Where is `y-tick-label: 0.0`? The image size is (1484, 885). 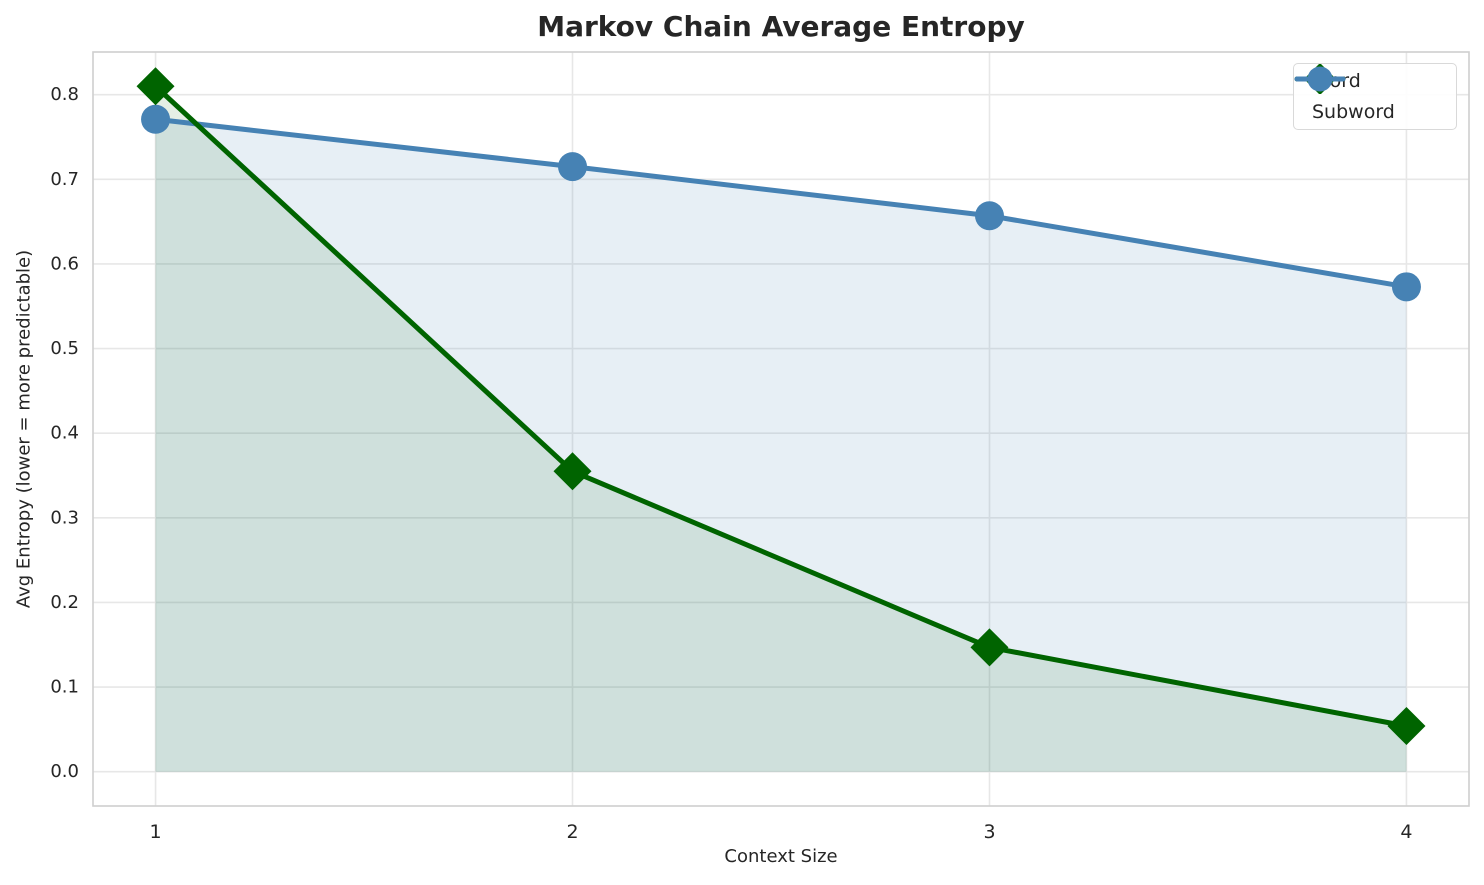 y-tick-label: 0.0 is located at coordinates (64, 771).